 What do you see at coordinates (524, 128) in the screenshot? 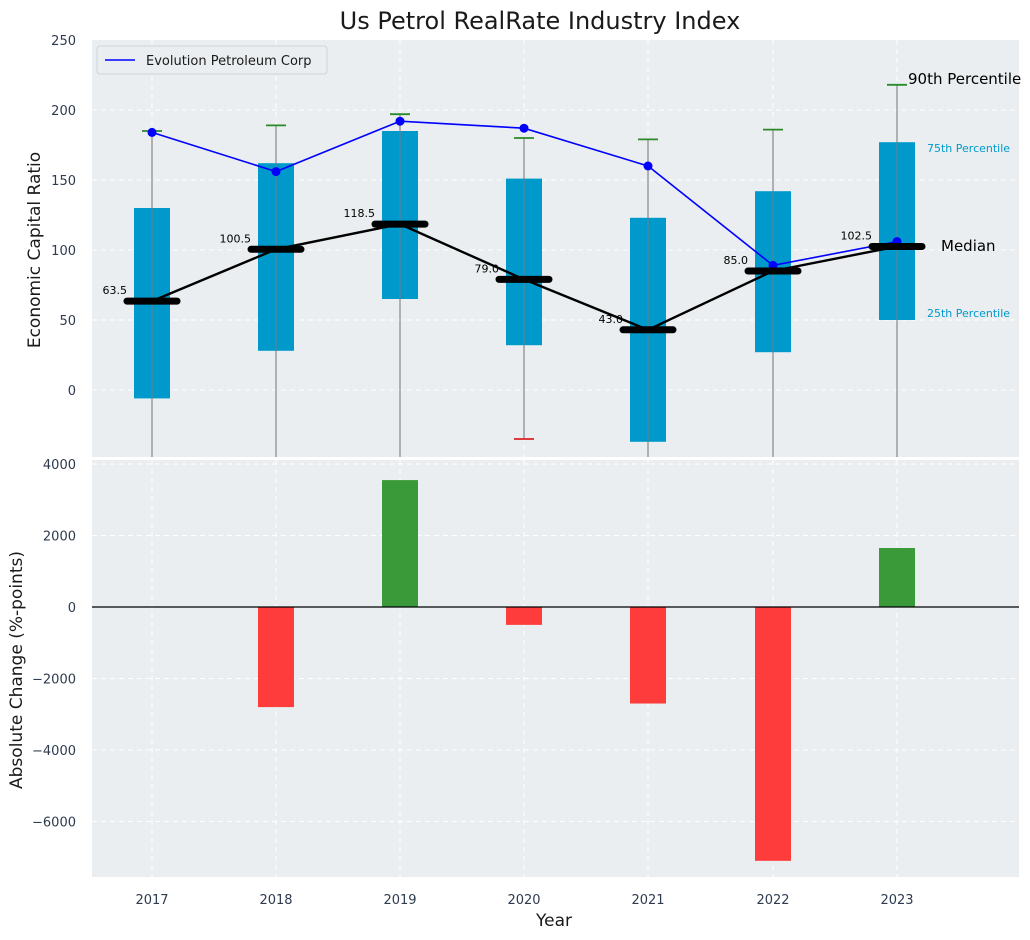
I see `company-series-point-2020` at bounding box center [524, 128].